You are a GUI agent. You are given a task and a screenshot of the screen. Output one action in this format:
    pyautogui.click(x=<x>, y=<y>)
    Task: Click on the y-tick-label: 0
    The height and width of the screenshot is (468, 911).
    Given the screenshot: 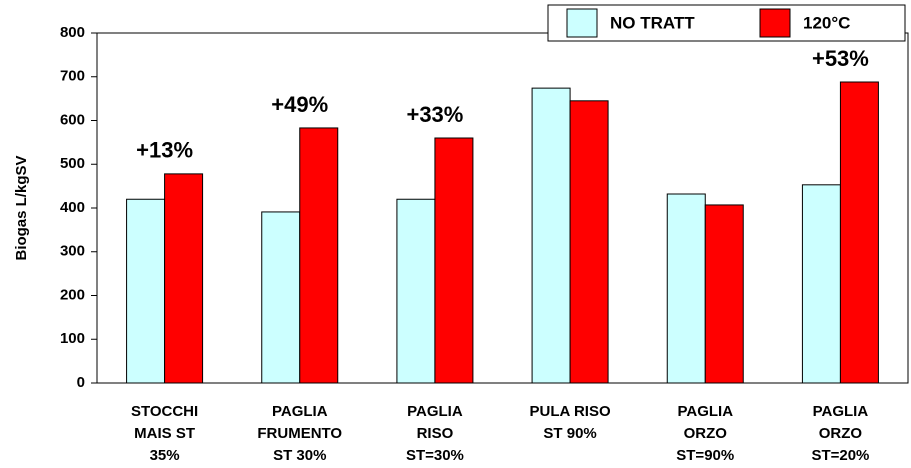 What is the action you would take?
    pyautogui.click(x=81, y=382)
    